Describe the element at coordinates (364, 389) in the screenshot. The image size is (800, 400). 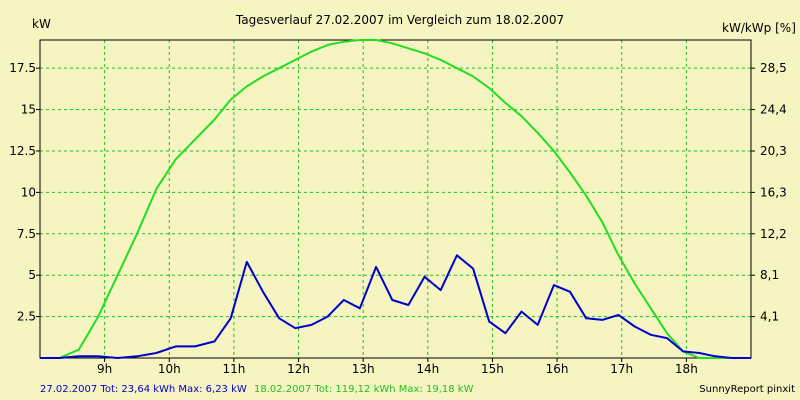
I see `legend-series-2: 18.02.2007 Tot: 119,12 kWh Max: 19,18 kW` at that location.